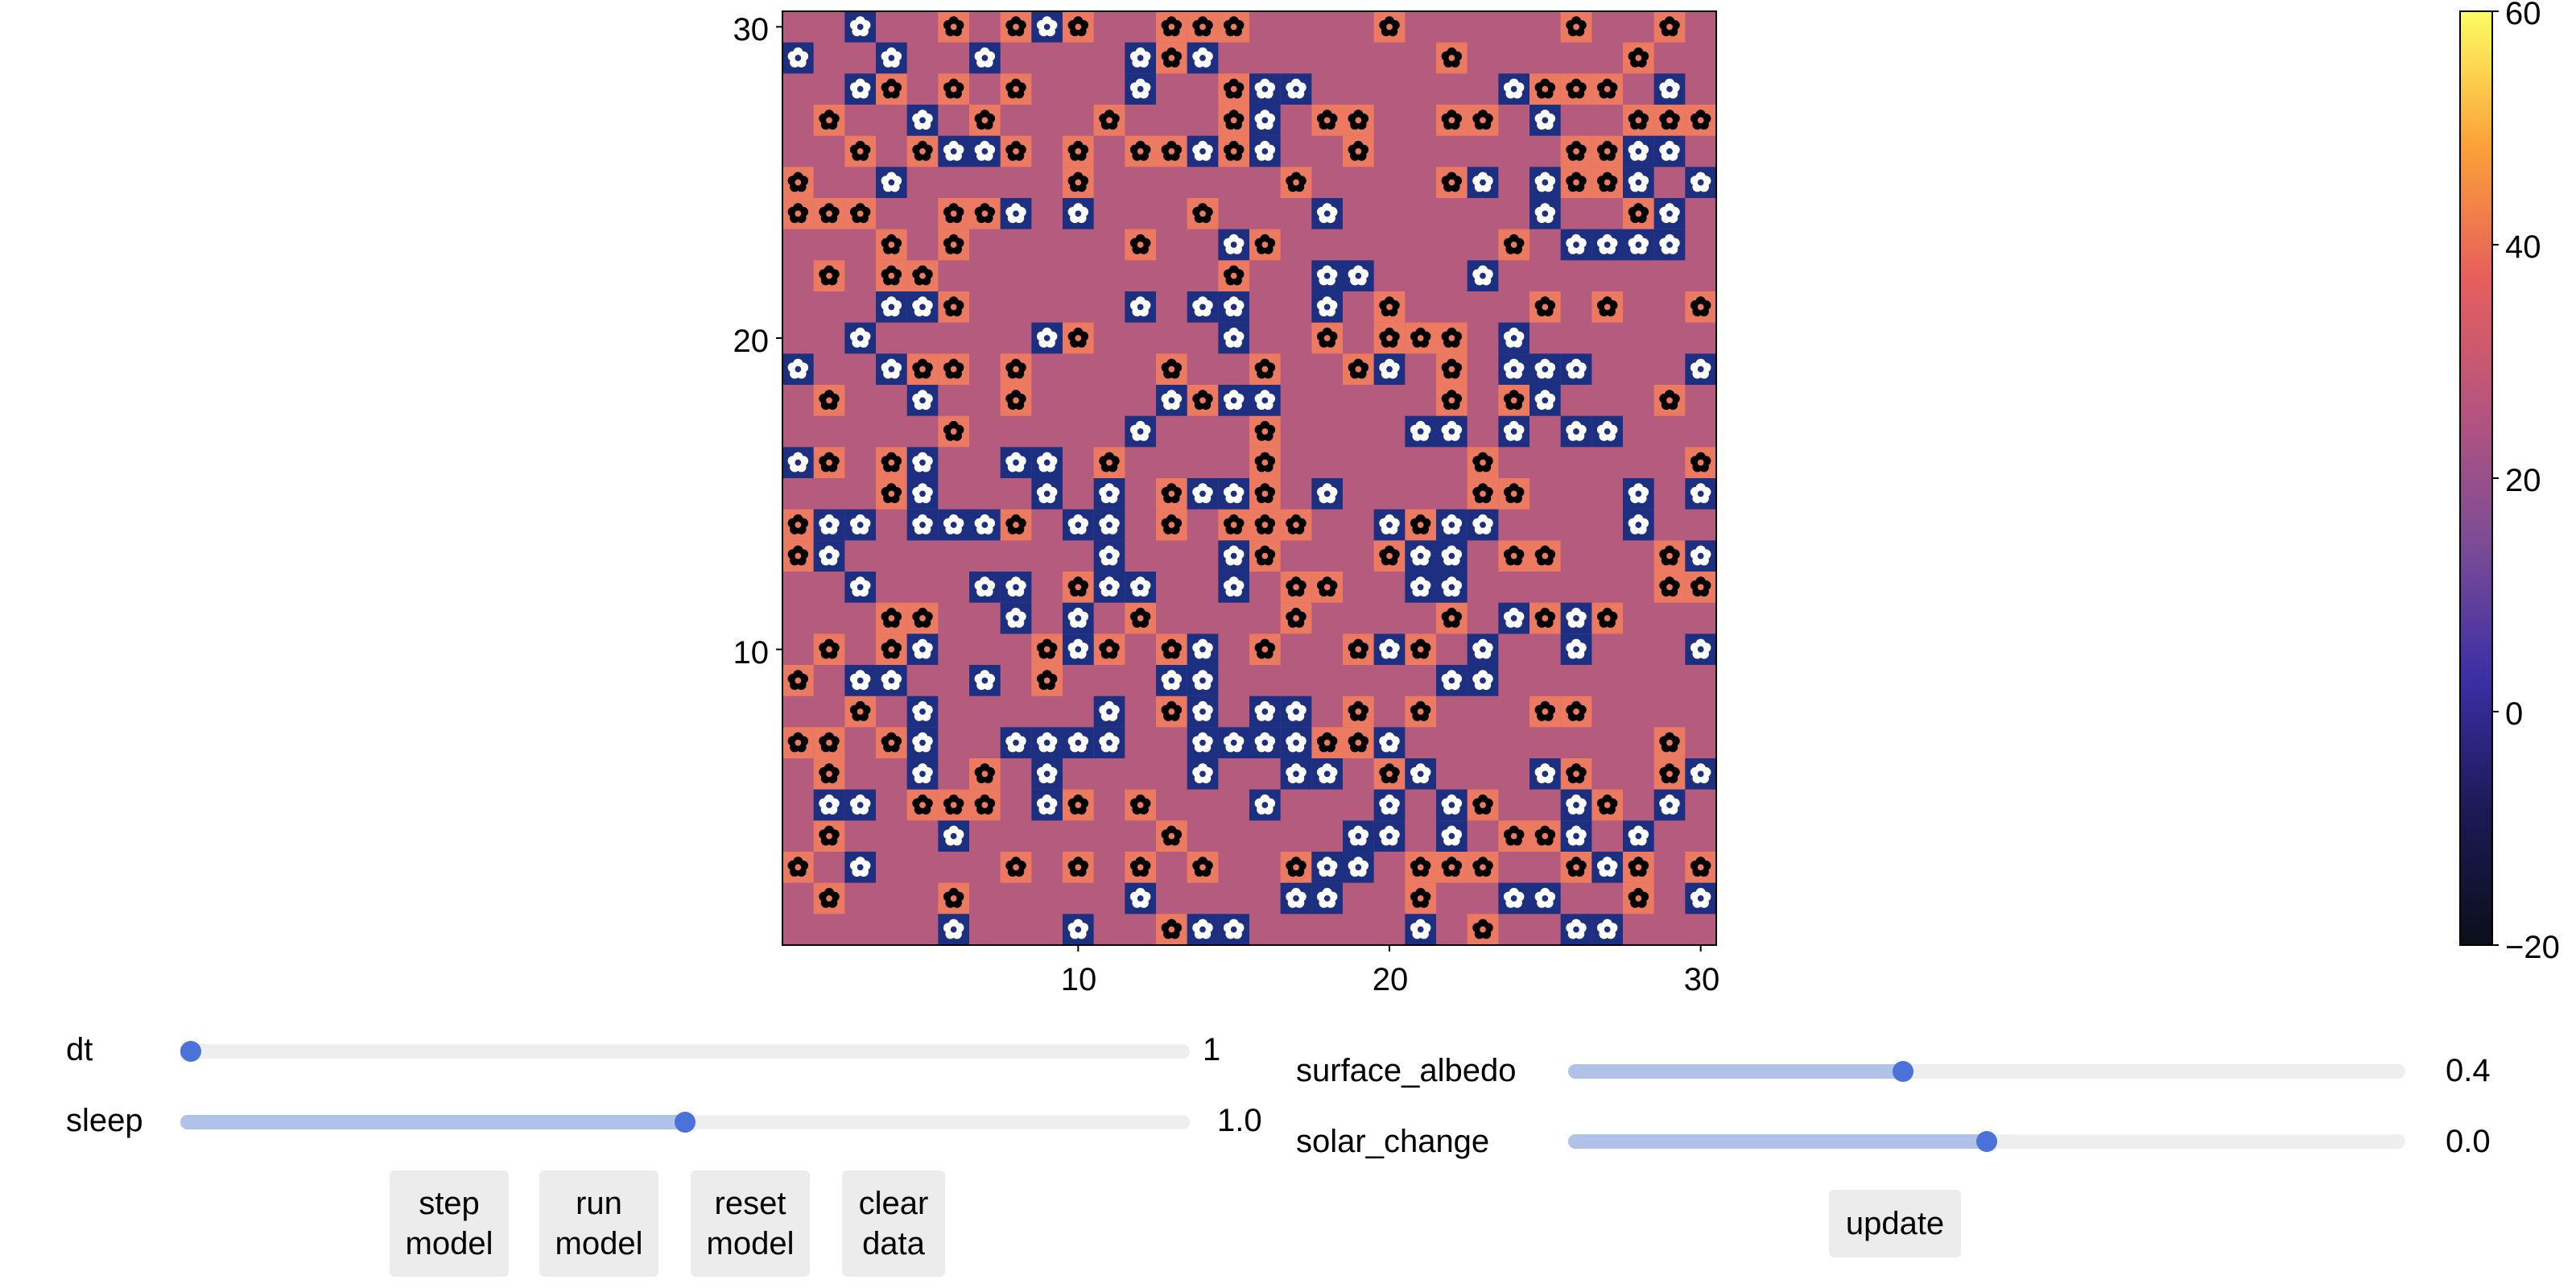  I want to click on sleep-label: sleep, so click(104, 1120).